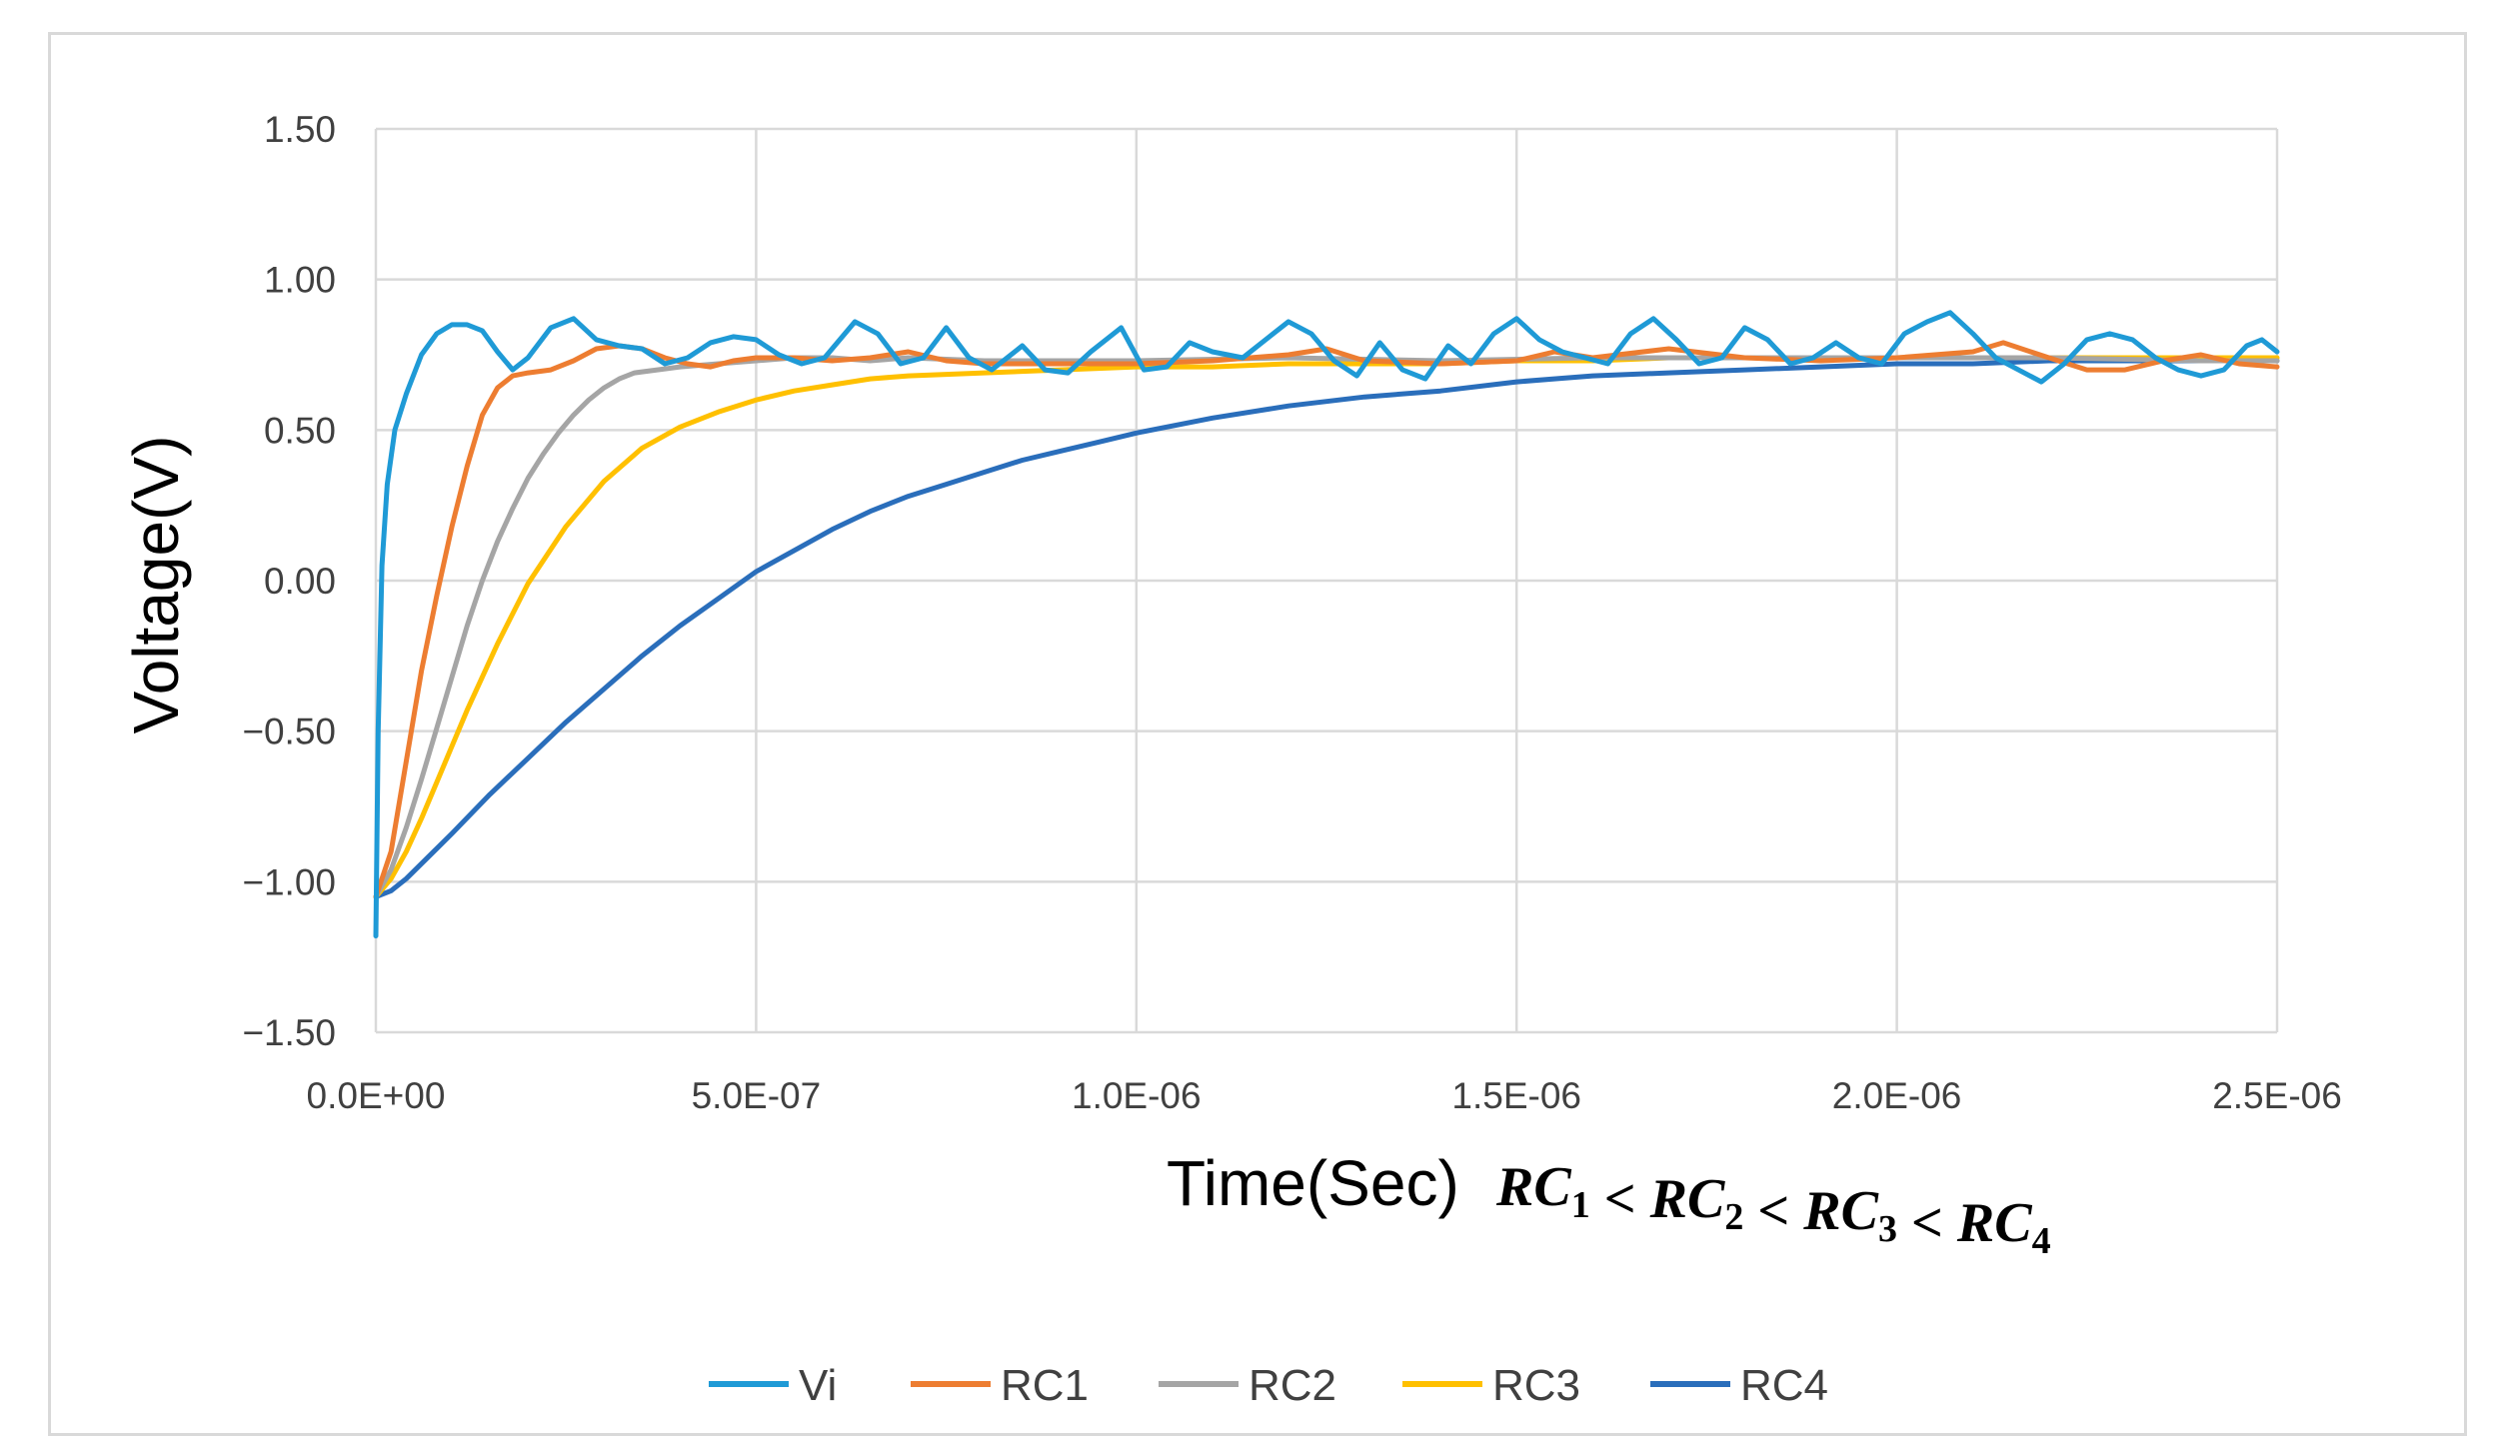 The image size is (2520, 1456). What do you see at coordinates (818, 1385) in the screenshot?
I see `legend-label-vi: Vi` at bounding box center [818, 1385].